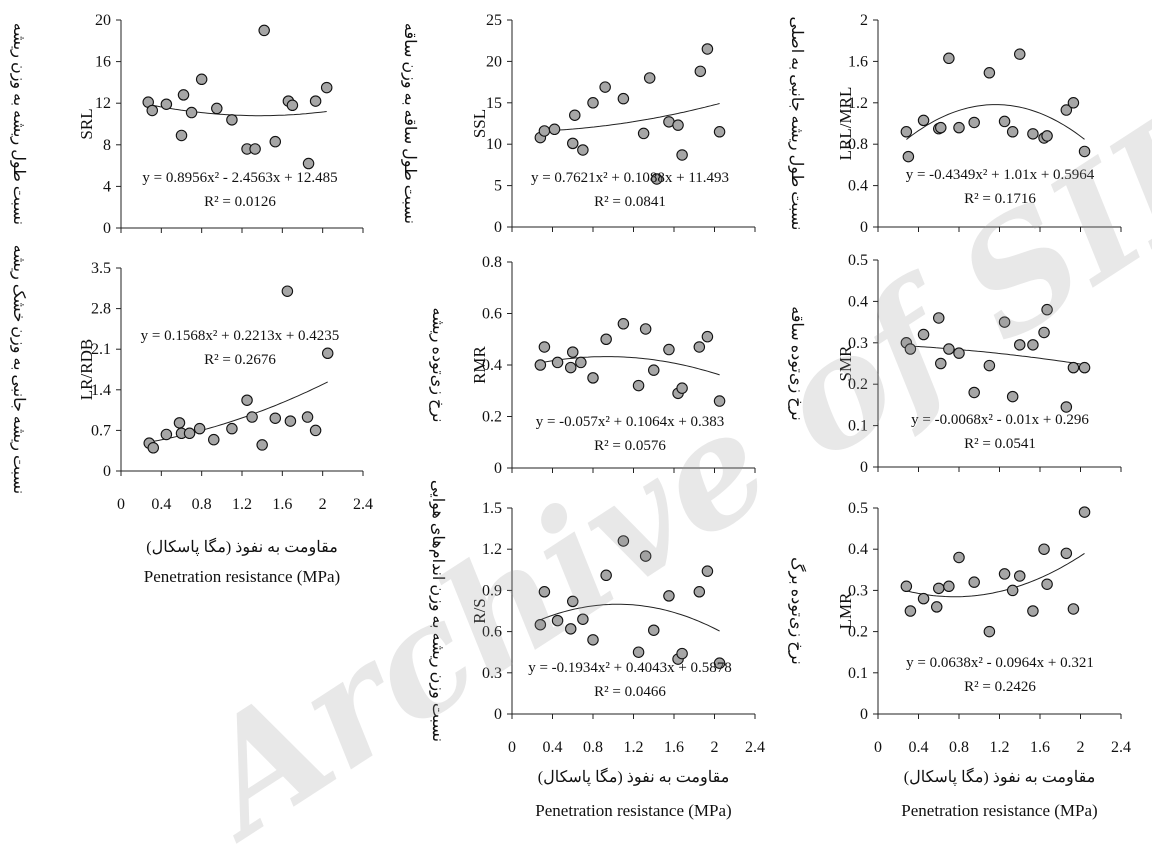 This screenshot has height=868, width=1152. Describe the element at coordinates (240, 336) in the screenshot. I see `equation-label: y = 0.1568x² + 0.2213x + 0.4235` at that location.